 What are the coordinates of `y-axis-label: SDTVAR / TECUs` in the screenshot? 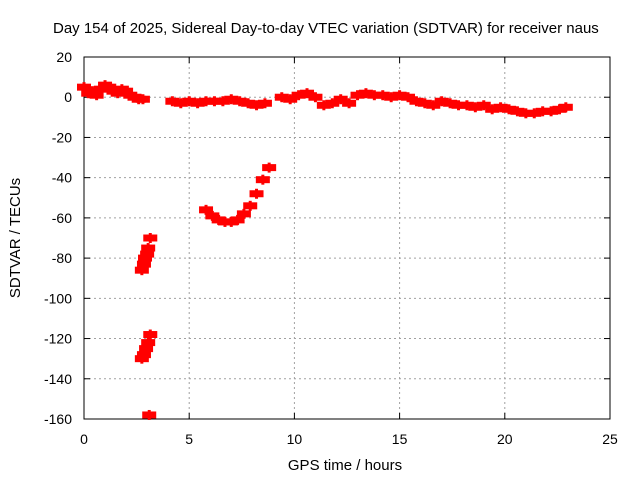 It's located at (15, 238).